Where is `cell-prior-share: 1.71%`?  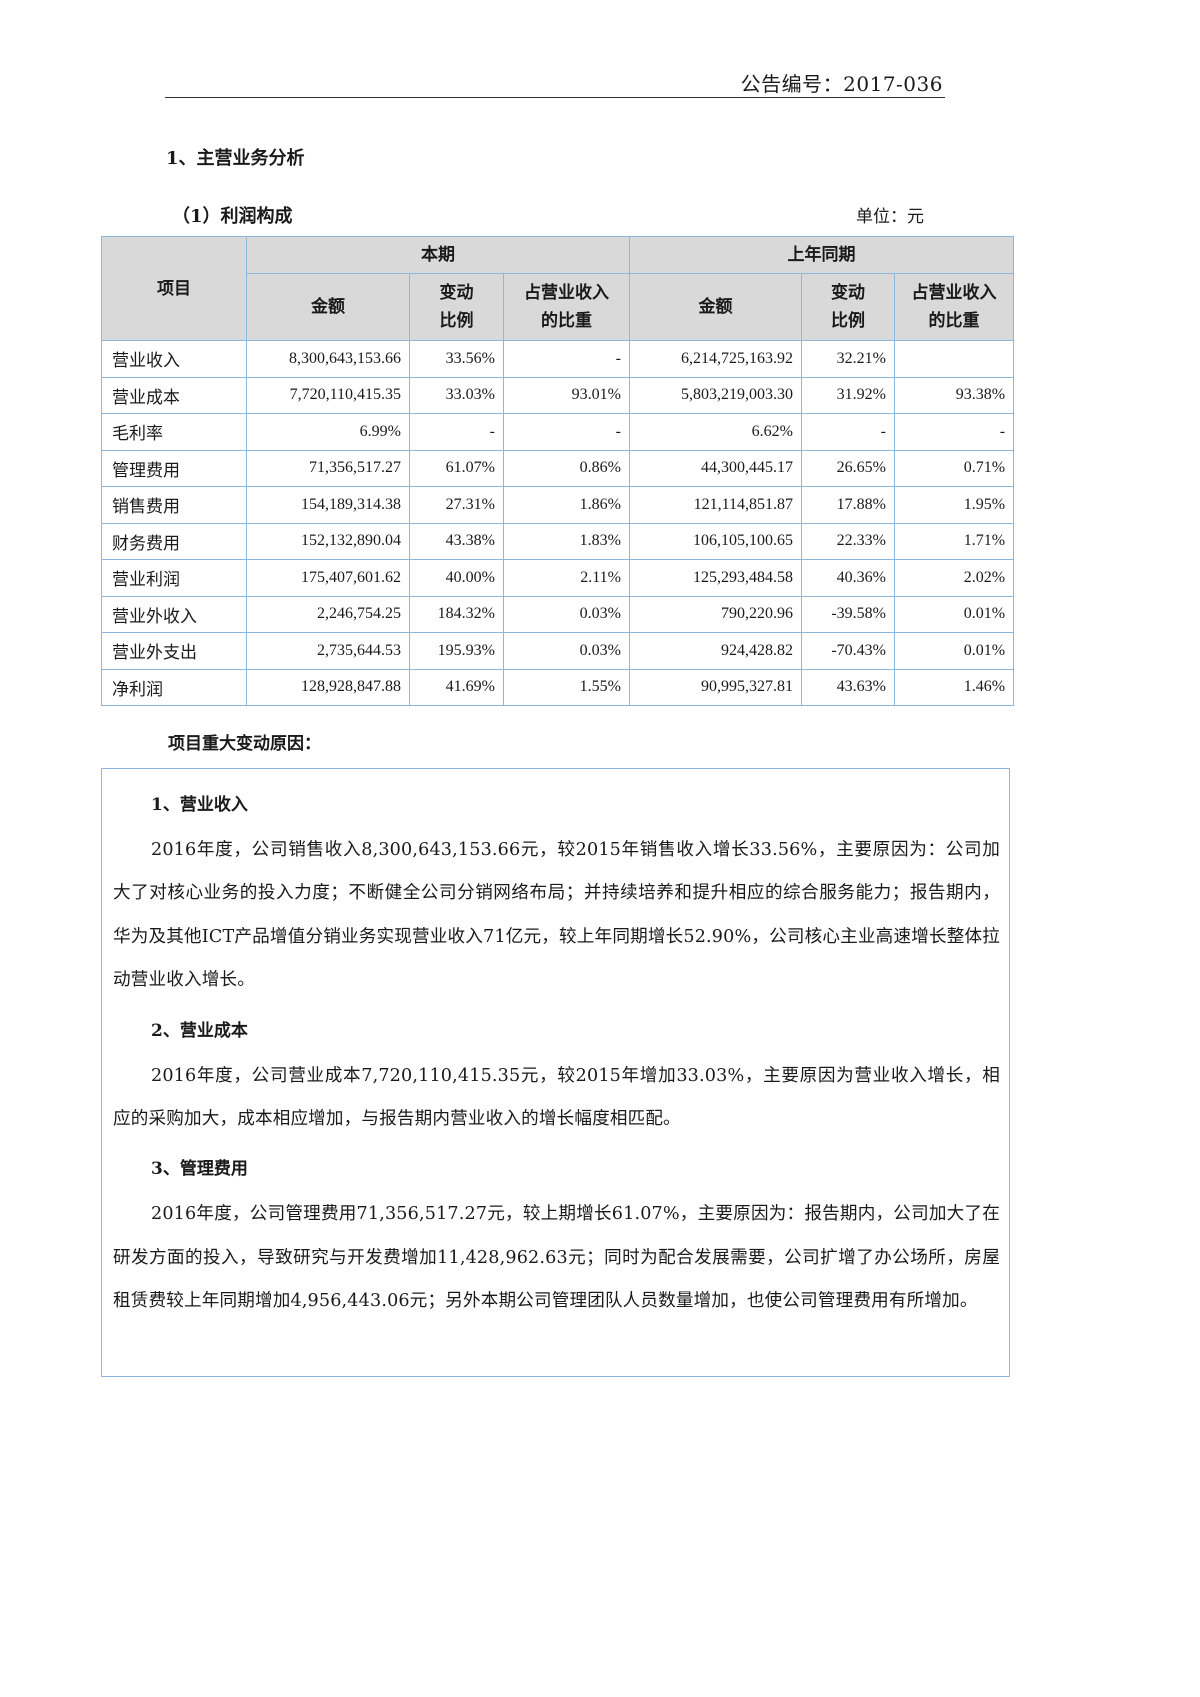 cell-prior-share: 1.71% is located at coordinates (954, 541).